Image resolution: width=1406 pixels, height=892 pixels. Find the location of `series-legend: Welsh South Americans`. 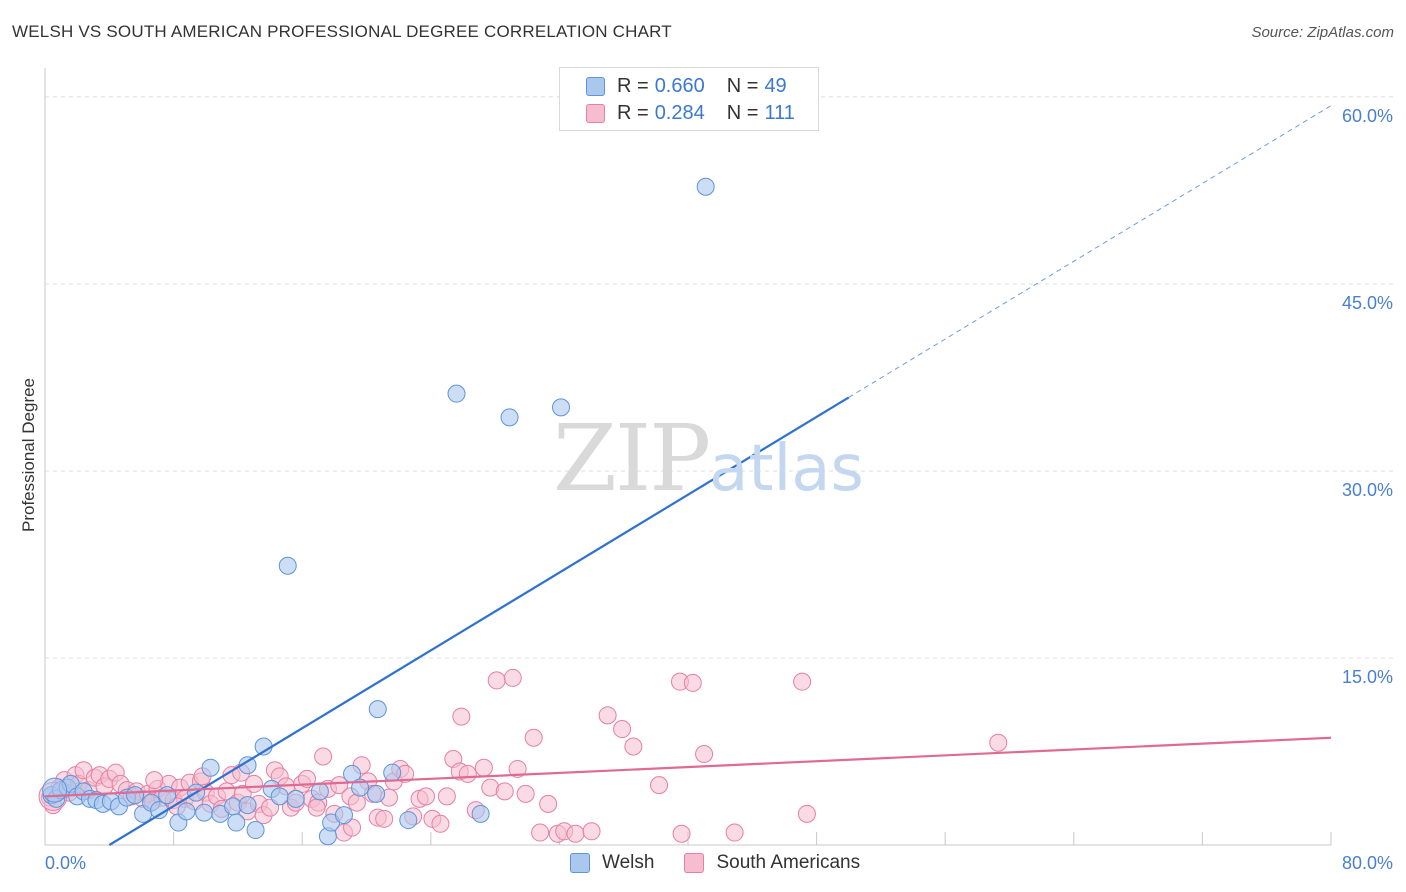

series-legend: Welsh South Americans is located at coordinates (730, 863).